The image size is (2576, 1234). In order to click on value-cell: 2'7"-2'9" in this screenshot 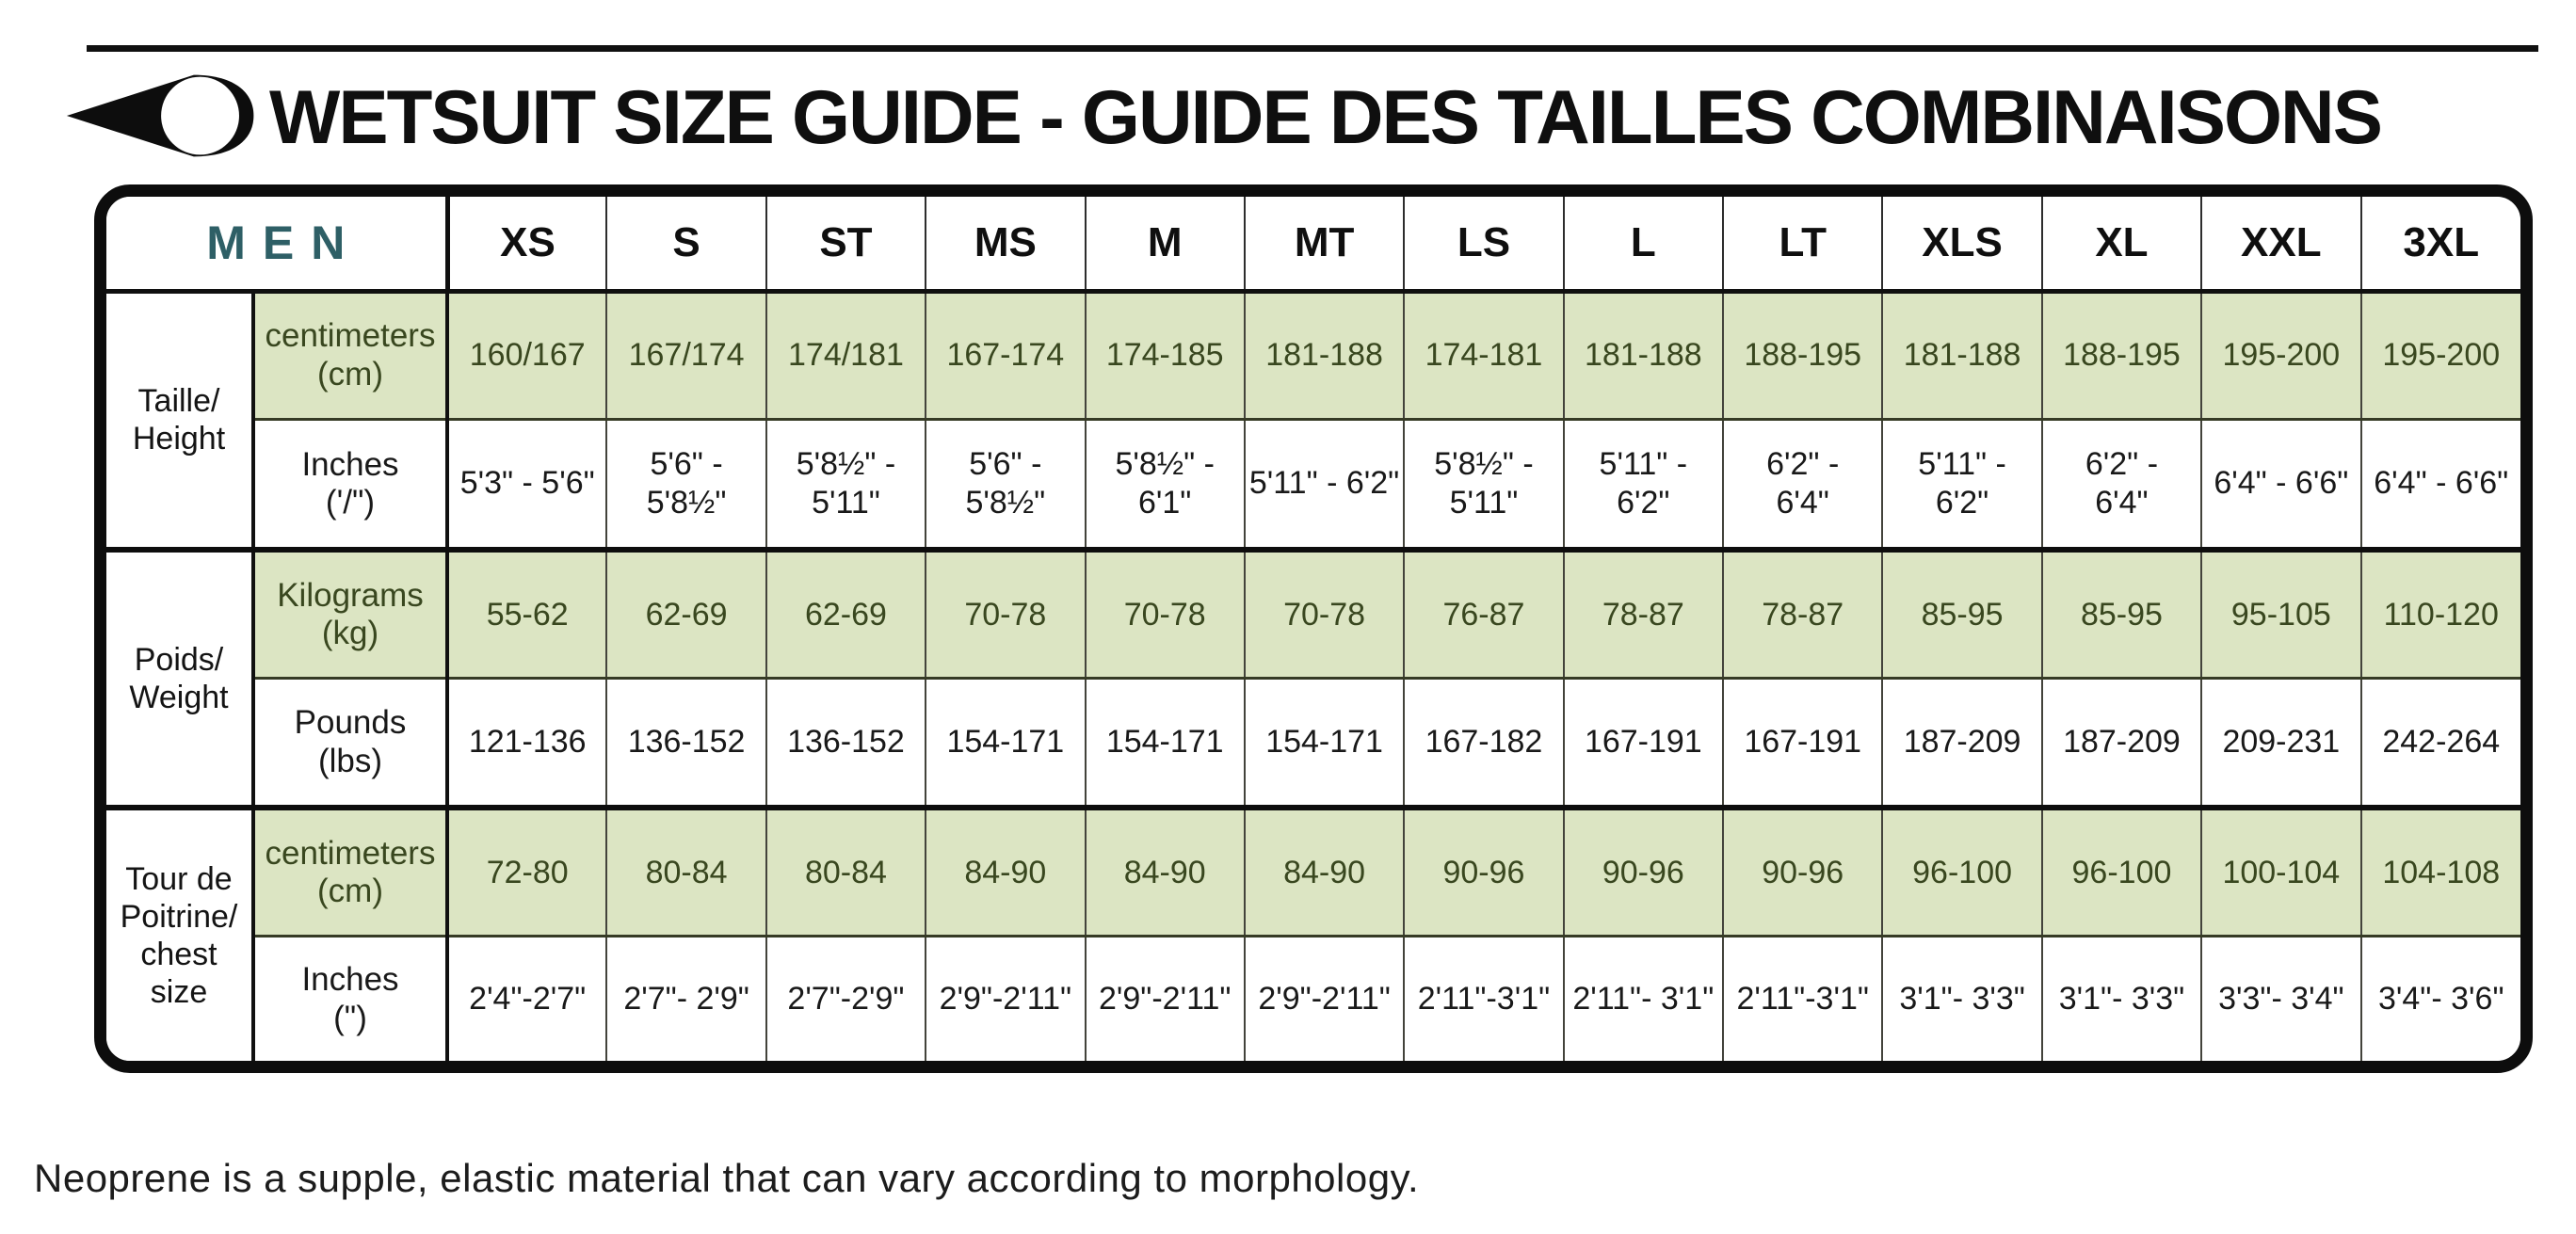, I will do `click(846, 998)`.